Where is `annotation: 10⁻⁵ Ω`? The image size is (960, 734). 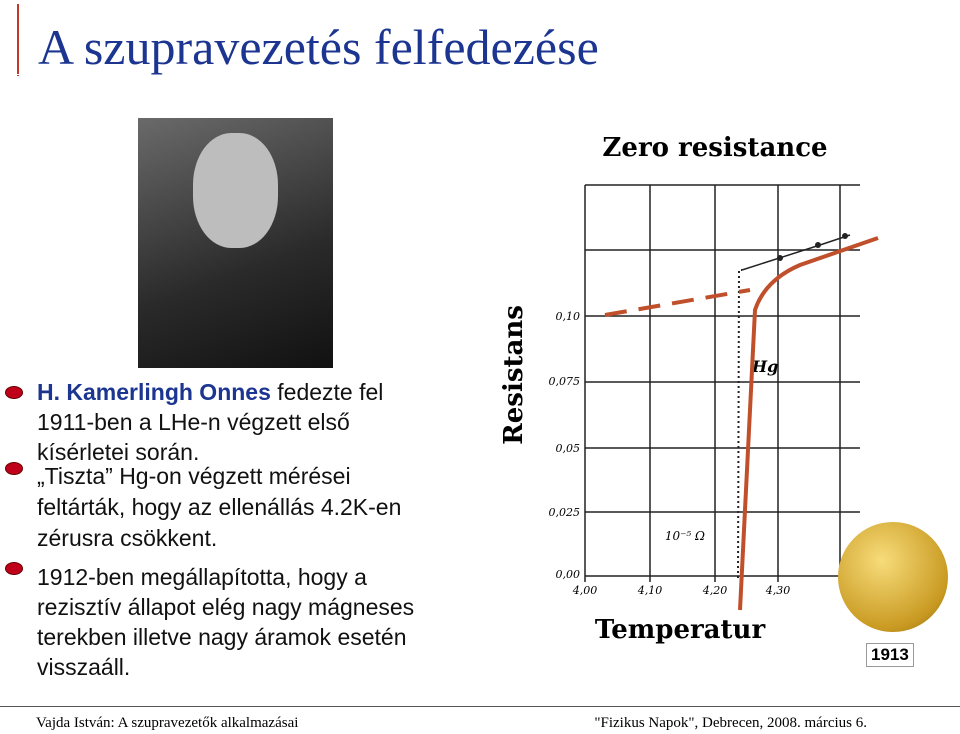
annotation: 10⁻⁵ Ω is located at coordinates (685, 536).